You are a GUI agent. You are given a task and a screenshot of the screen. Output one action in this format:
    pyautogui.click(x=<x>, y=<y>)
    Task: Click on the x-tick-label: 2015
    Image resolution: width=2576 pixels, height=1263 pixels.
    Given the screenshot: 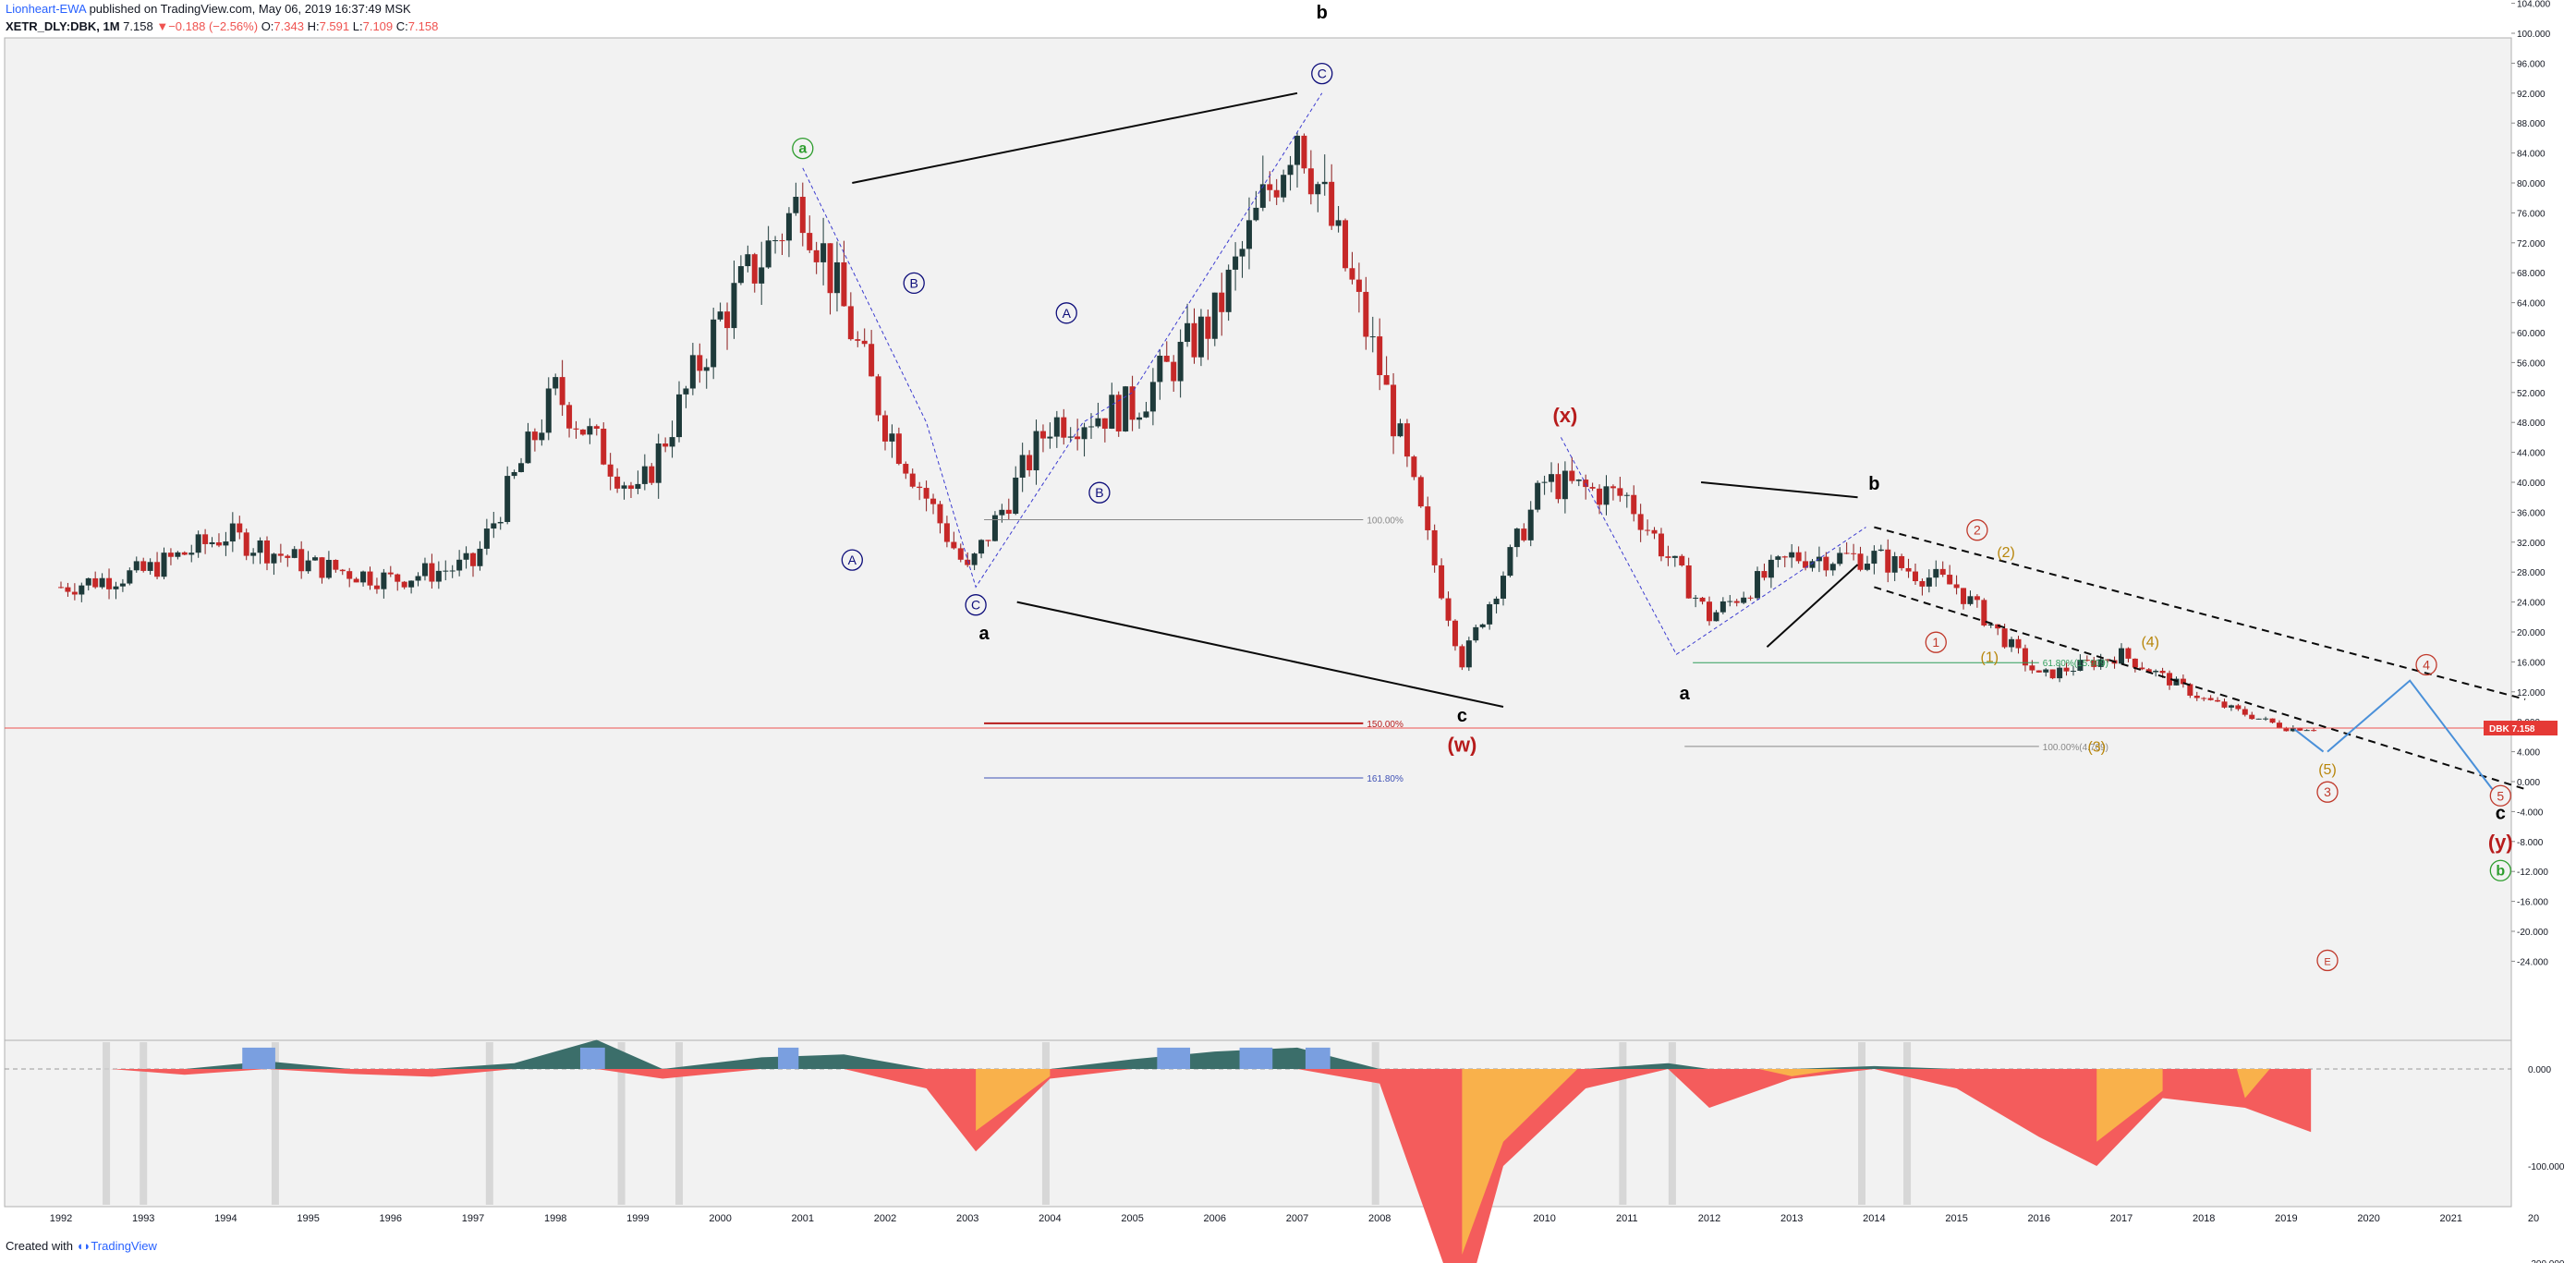 What is the action you would take?
    pyautogui.click(x=1956, y=1218)
    